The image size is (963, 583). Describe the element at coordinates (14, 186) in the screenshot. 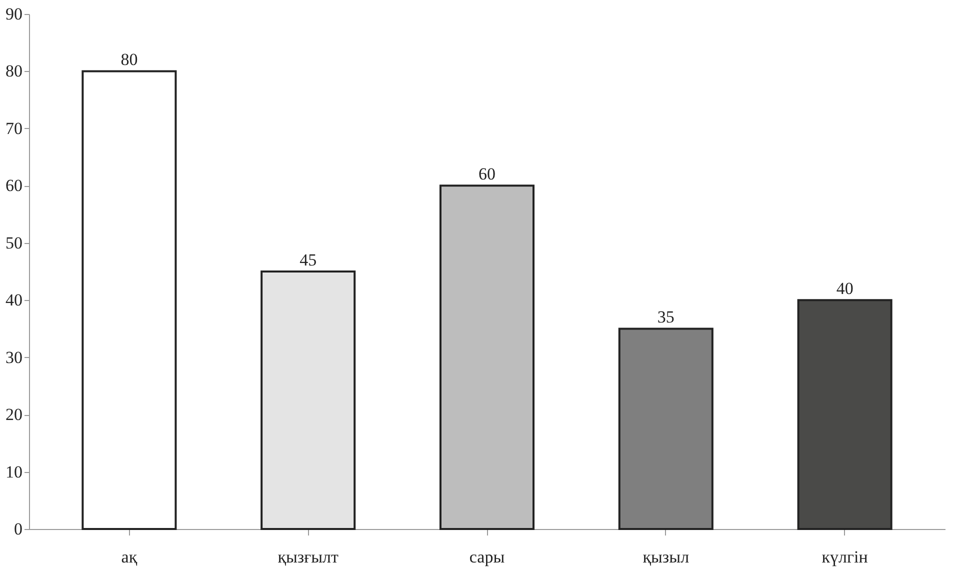

I see `y-tick-label: 60` at that location.